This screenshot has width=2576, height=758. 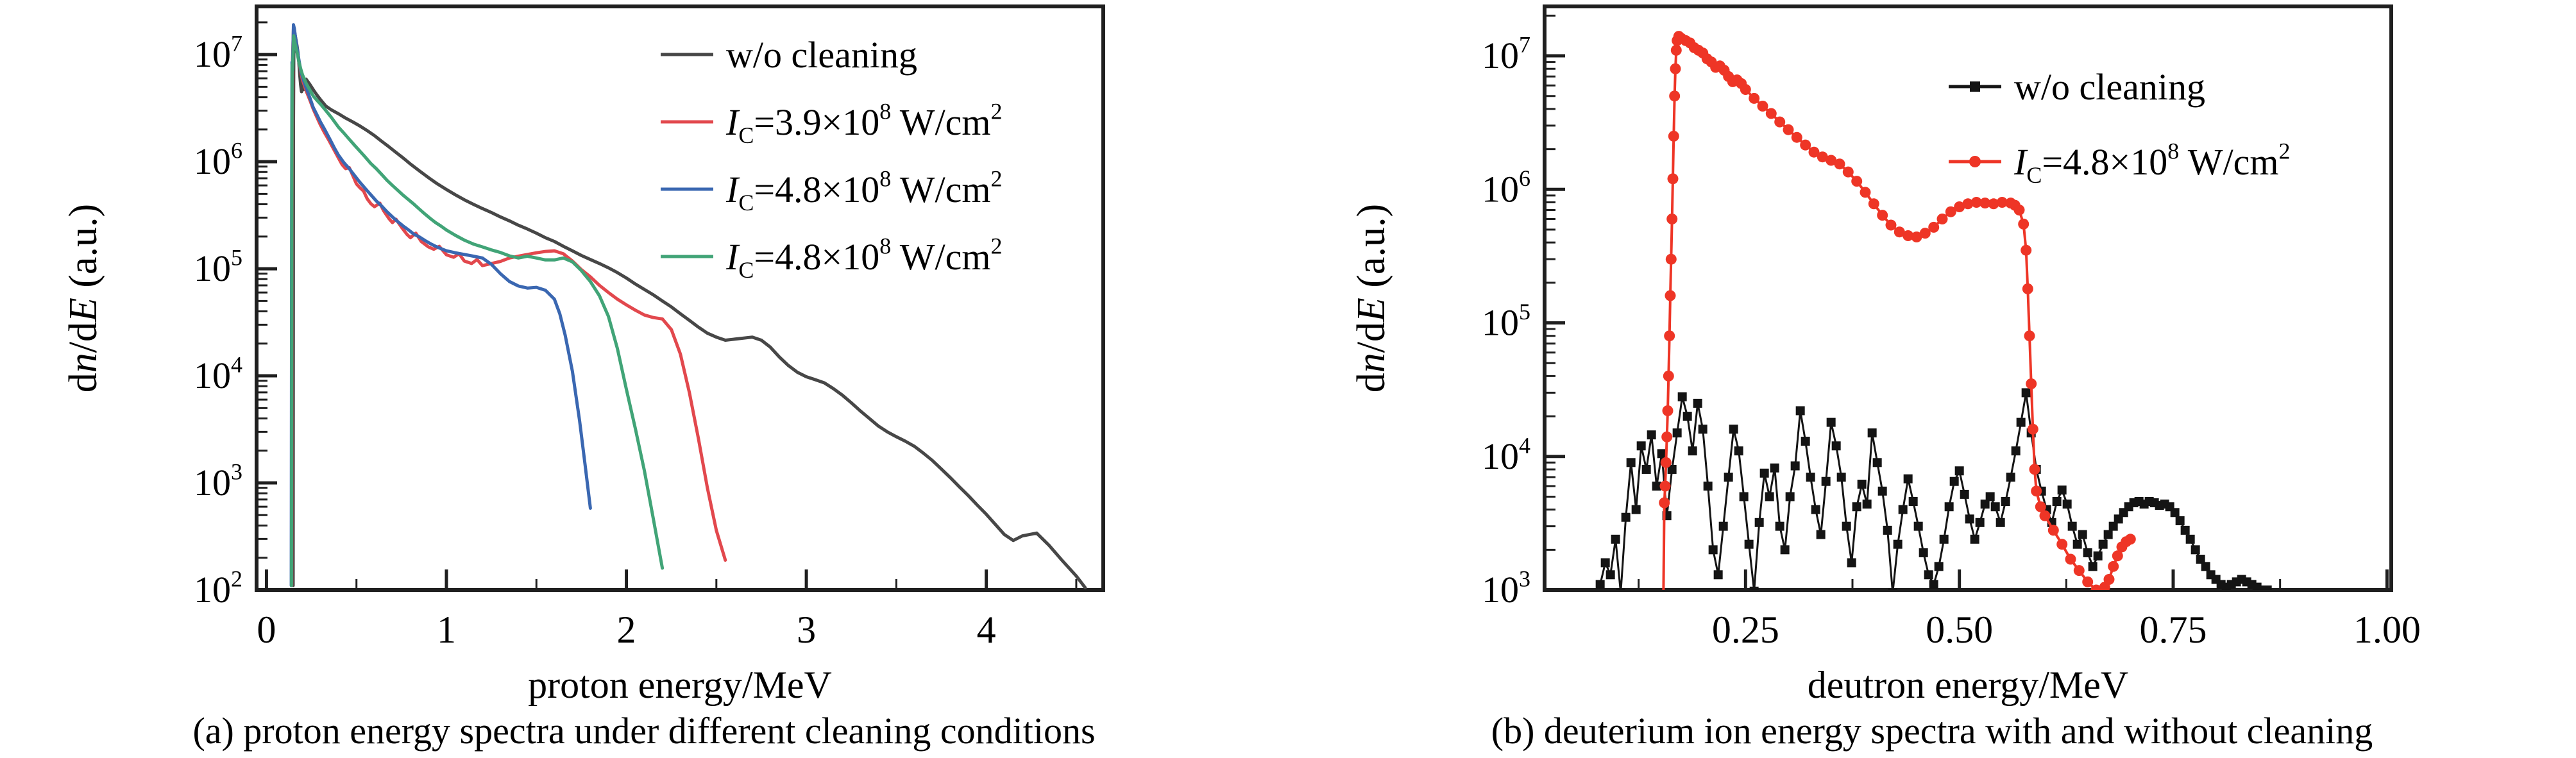 I want to click on x-tick-label: 1.00, so click(x=2387, y=630).